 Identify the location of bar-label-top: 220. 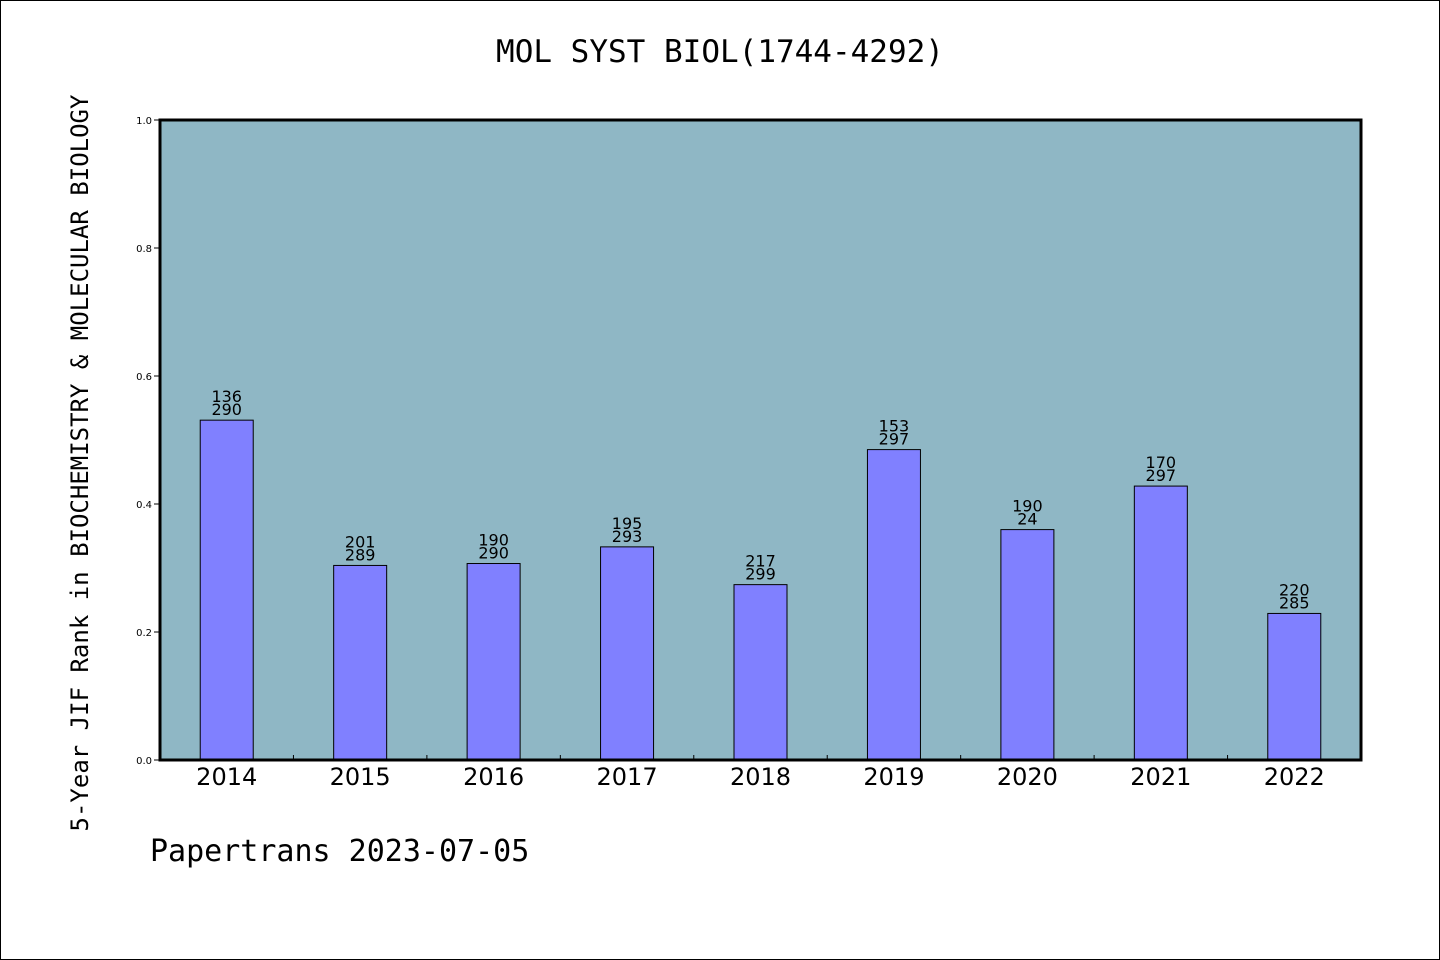
(1294, 589).